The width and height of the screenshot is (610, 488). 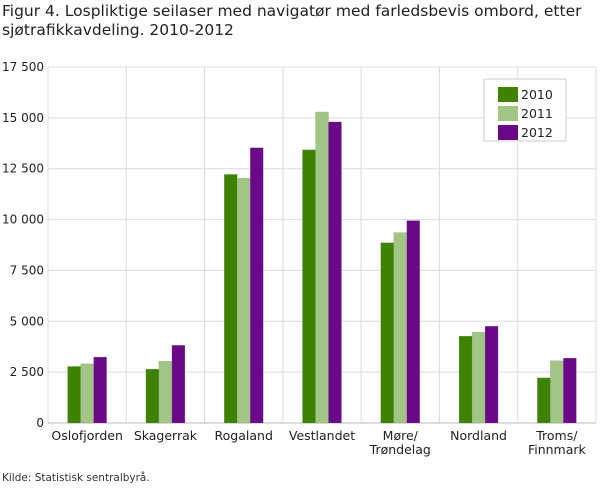 I want to click on legend-swatch-2010, so click(x=508, y=94).